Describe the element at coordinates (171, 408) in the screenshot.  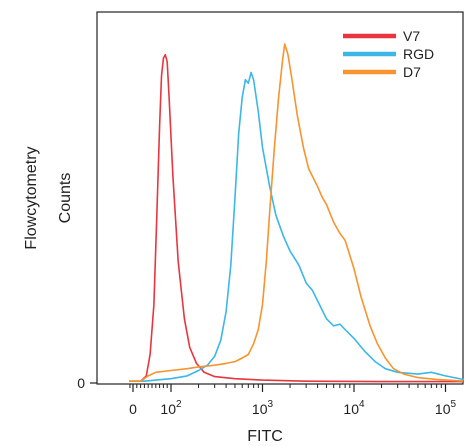
I see `x-tick-label-1: 10²` at that location.